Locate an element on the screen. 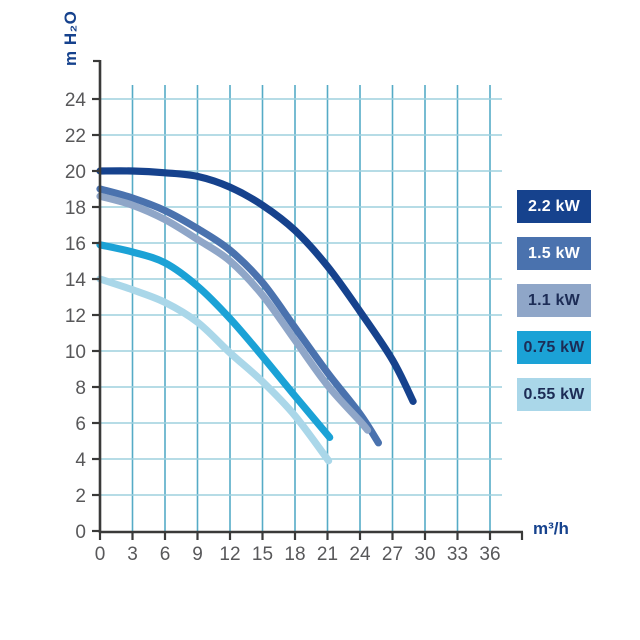  x-tick-label: 27 is located at coordinates (392, 554).